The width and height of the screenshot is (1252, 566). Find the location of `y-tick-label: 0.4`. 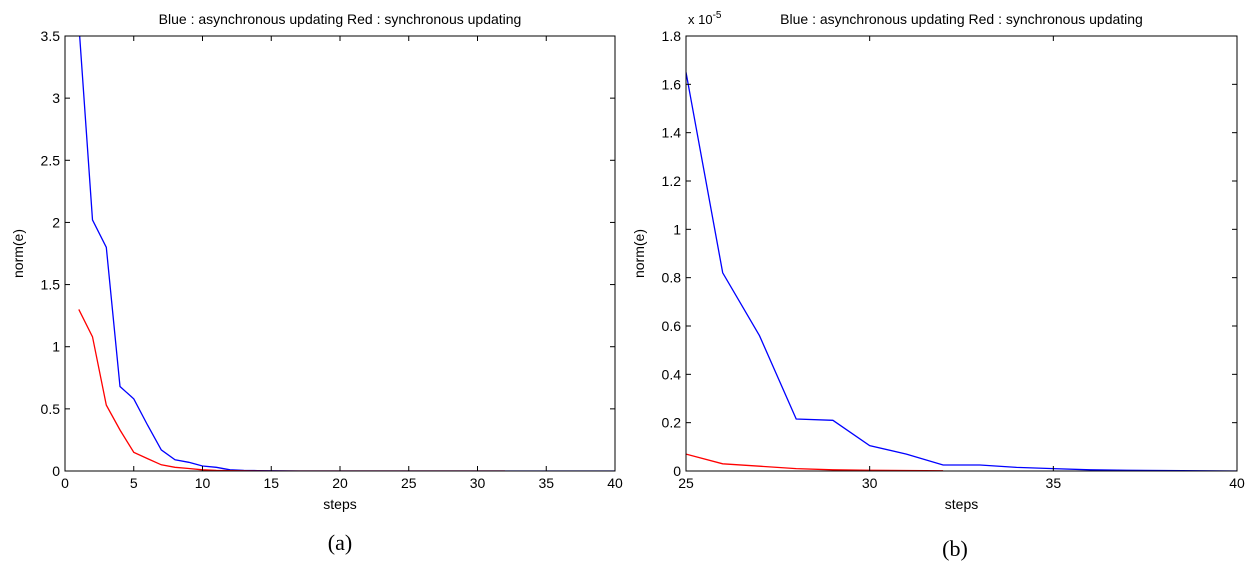

y-tick-label: 0.4 is located at coordinates (672, 374).